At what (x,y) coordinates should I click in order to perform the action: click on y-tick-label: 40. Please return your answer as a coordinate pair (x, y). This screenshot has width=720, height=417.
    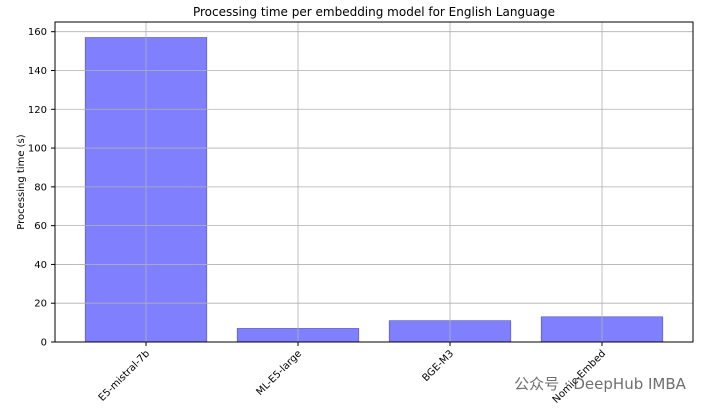
    Looking at the image, I should click on (40, 265).